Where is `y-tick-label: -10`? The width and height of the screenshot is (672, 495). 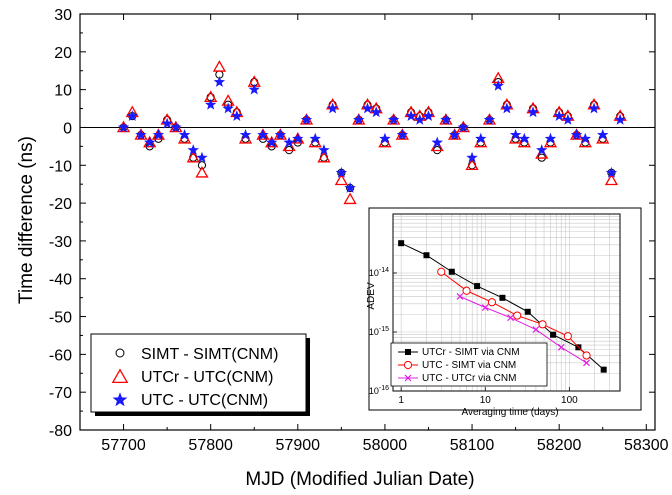 y-tick-label: -10 is located at coordinates (60, 166).